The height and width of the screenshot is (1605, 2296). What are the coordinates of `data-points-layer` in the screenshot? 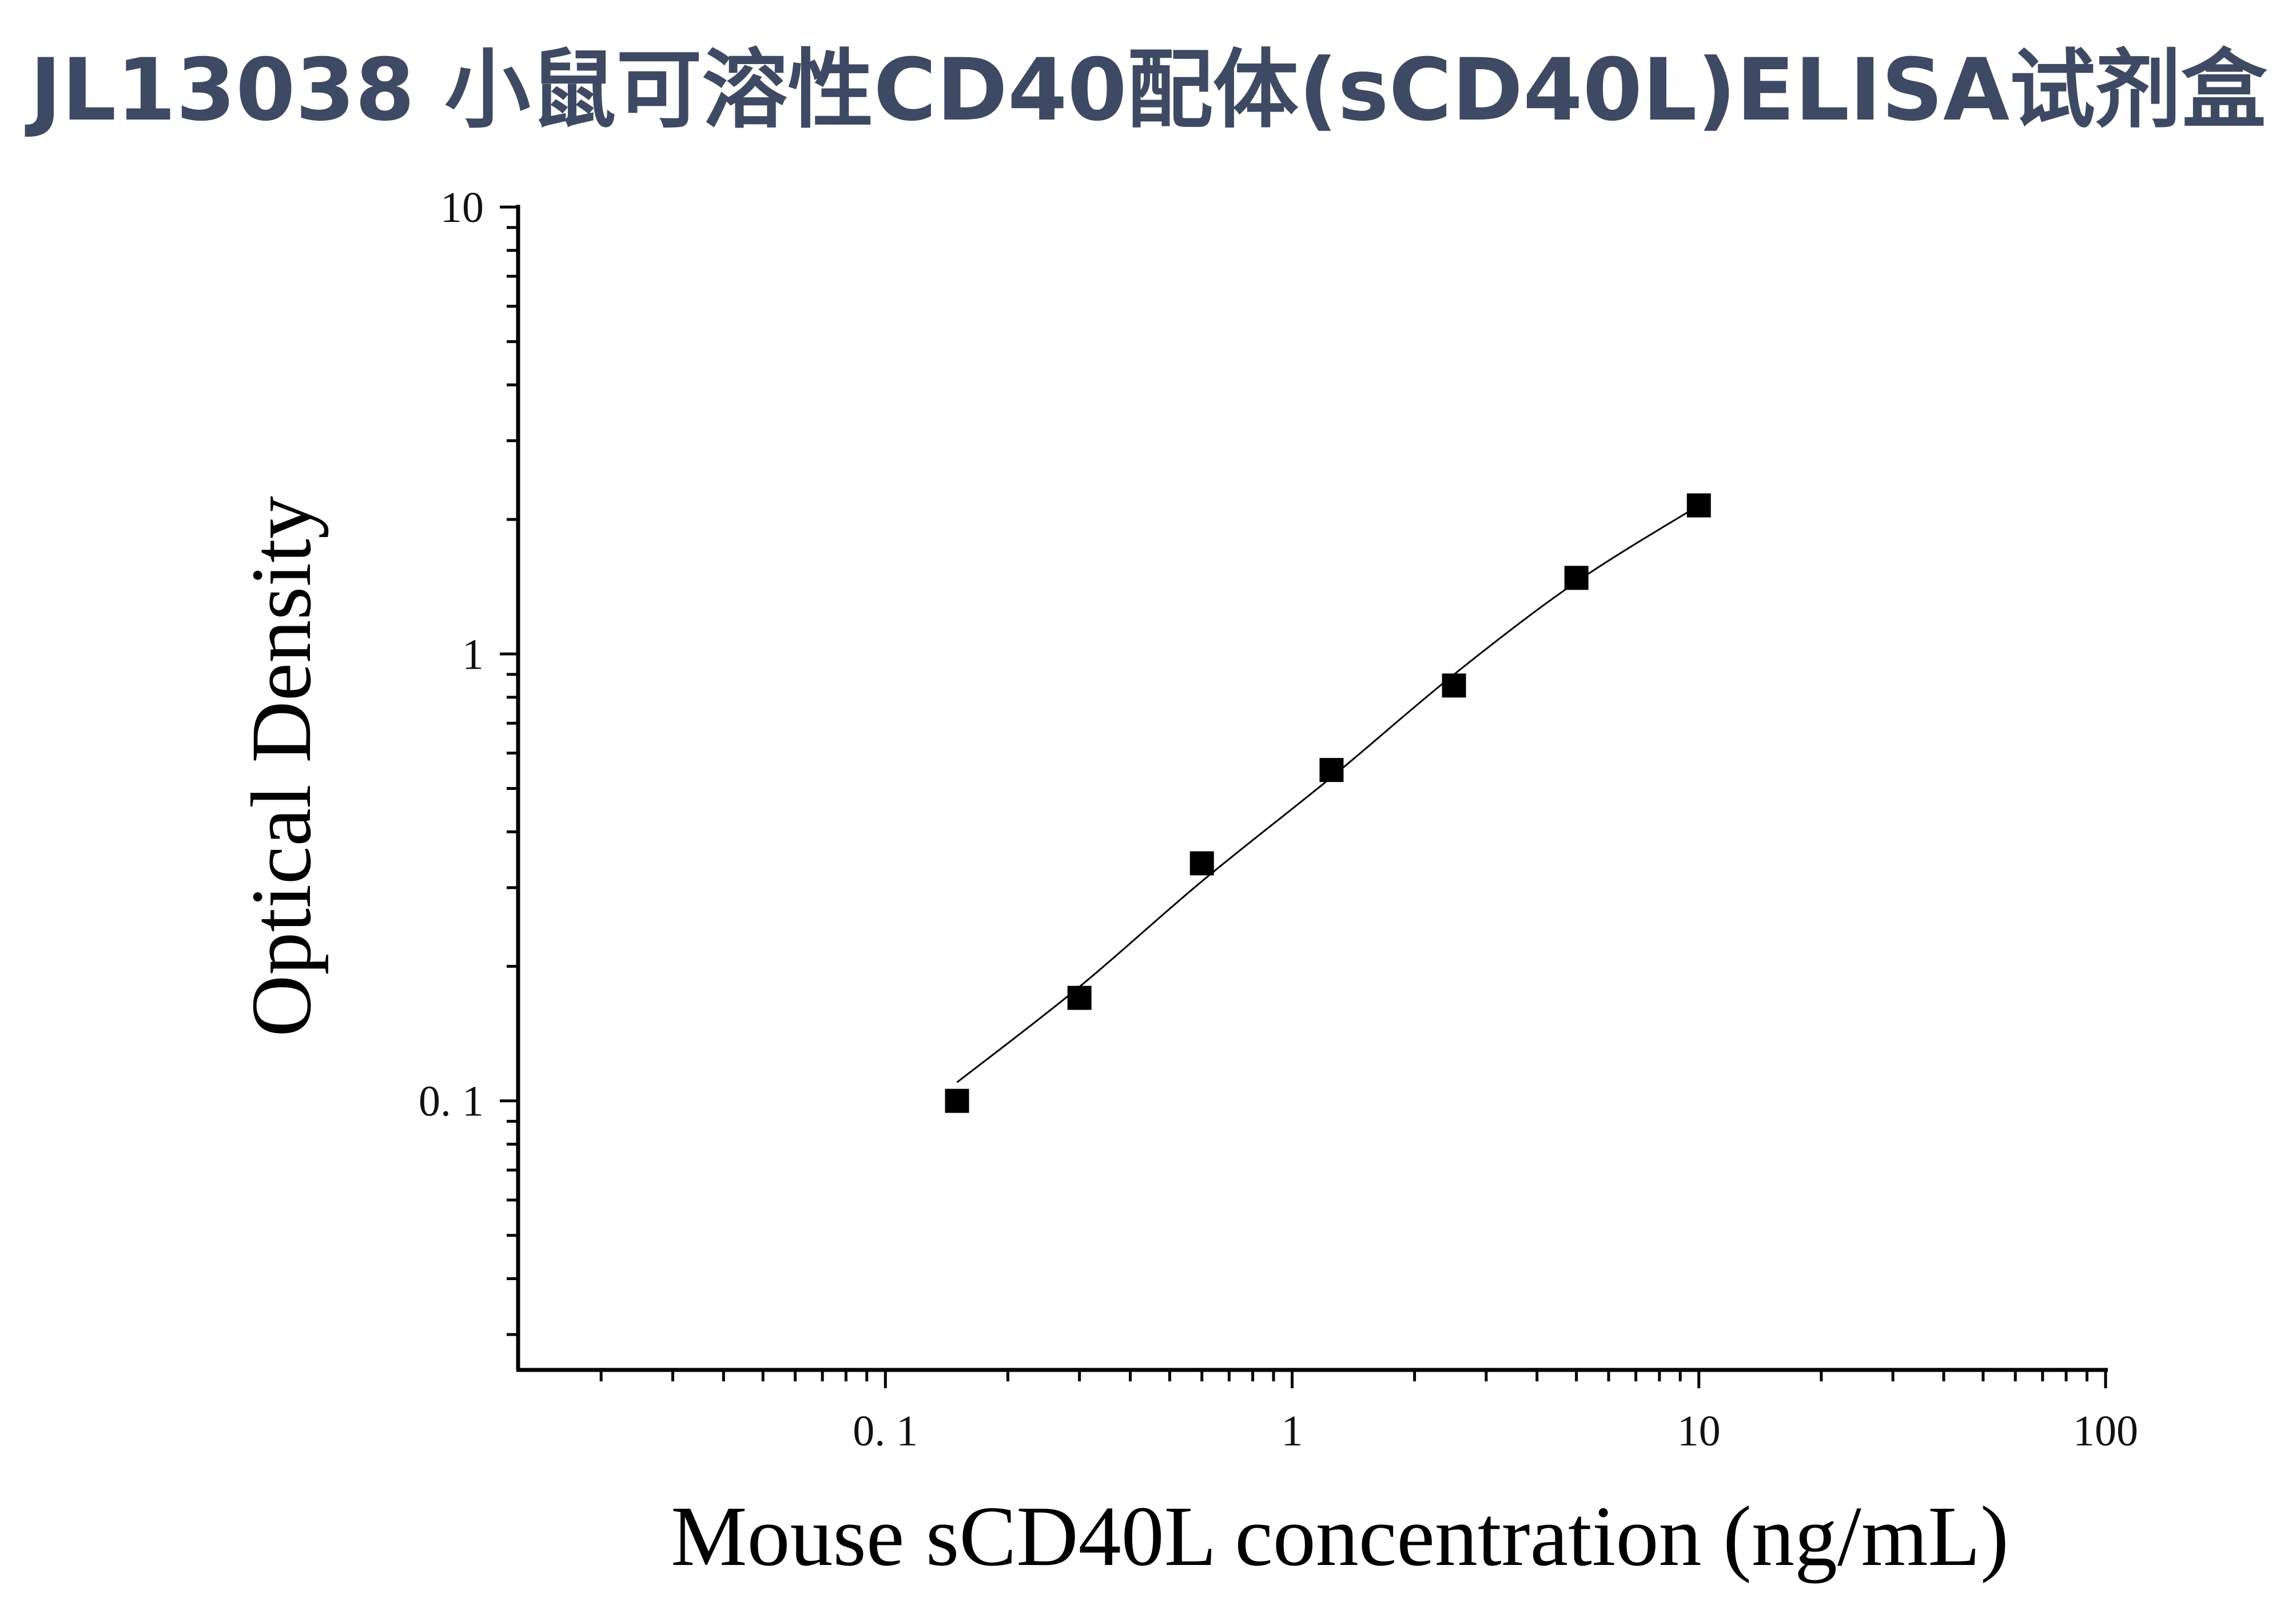 It's located at (1328, 803).